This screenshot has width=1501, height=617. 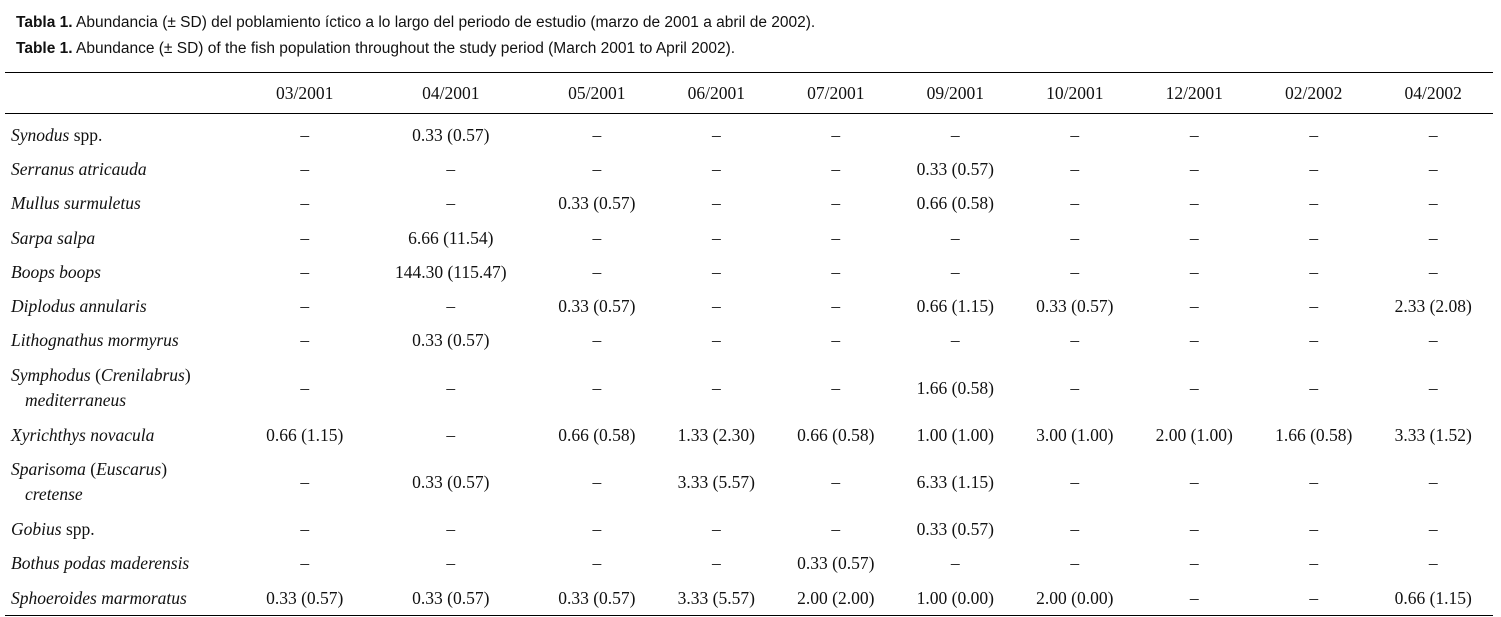 I want to click on species-name: Lithognathus mormyrus, so click(x=125, y=341).